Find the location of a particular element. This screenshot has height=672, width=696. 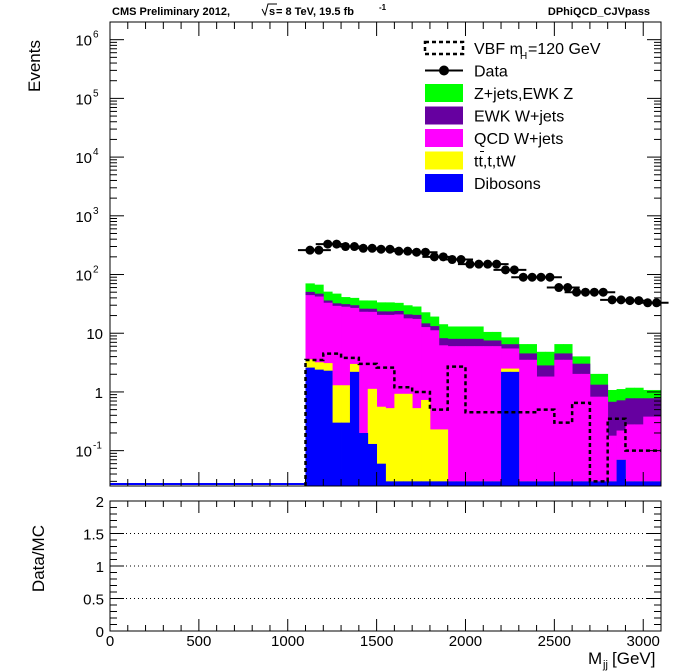

legend-entry-qcdw: QCD W+jets is located at coordinates (494, 138).